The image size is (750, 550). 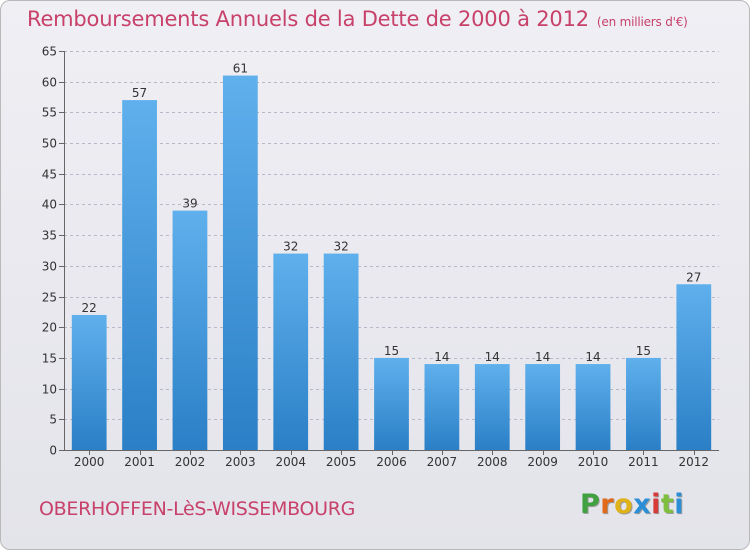 What do you see at coordinates (49, 144) in the screenshot?
I see `y-tick-label: 50` at bounding box center [49, 144].